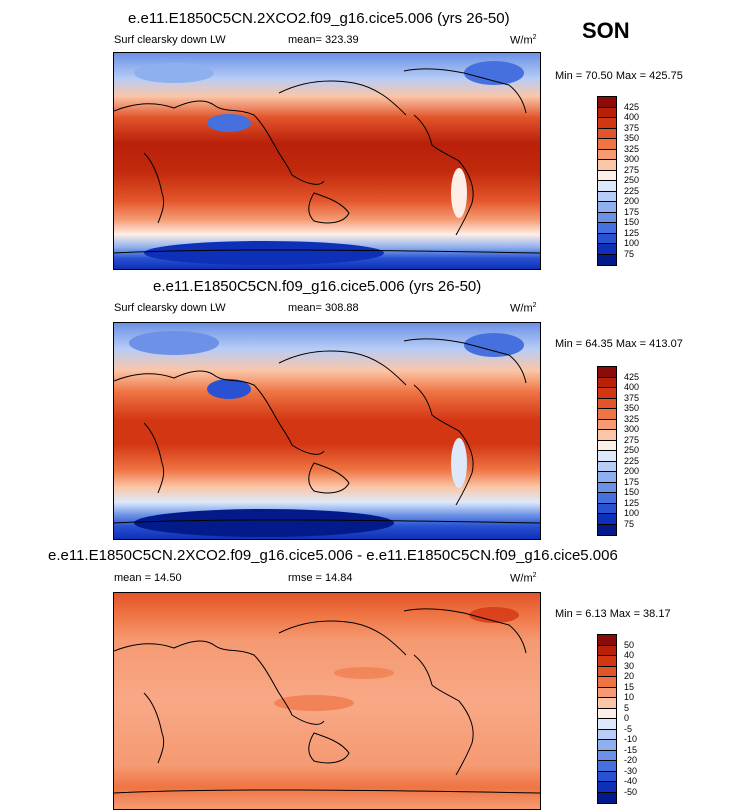 Image resolution: width=733 pixels, height=812 pixels. Describe the element at coordinates (323, 308) in the screenshot. I see `panel2-mean: mean= 308.88` at that location.